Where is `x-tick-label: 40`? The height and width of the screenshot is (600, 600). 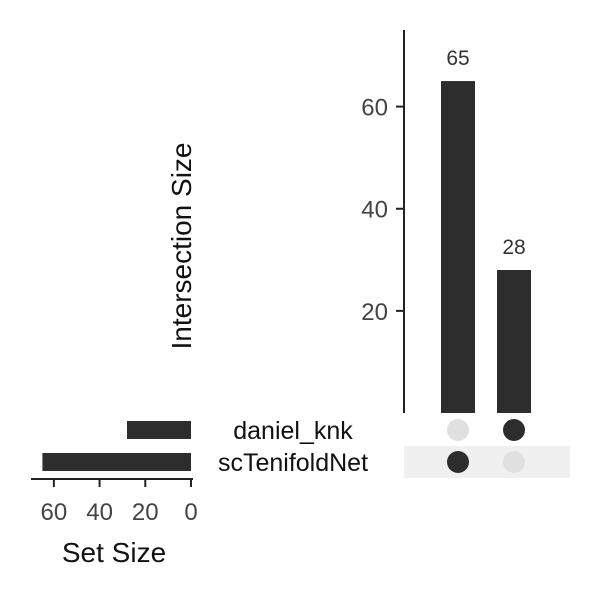
x-tick-label: 40 is located at coordinates (99, 512).